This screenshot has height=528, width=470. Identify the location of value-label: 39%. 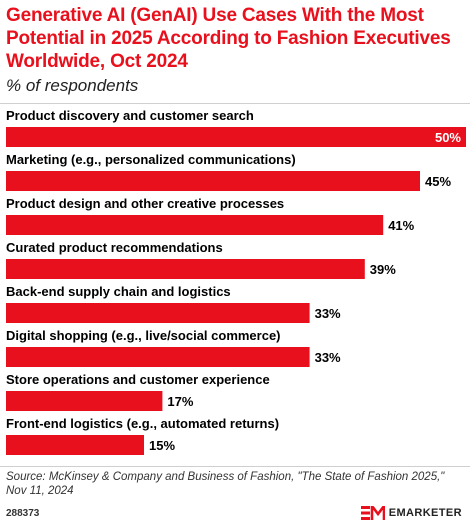
(383, 269).